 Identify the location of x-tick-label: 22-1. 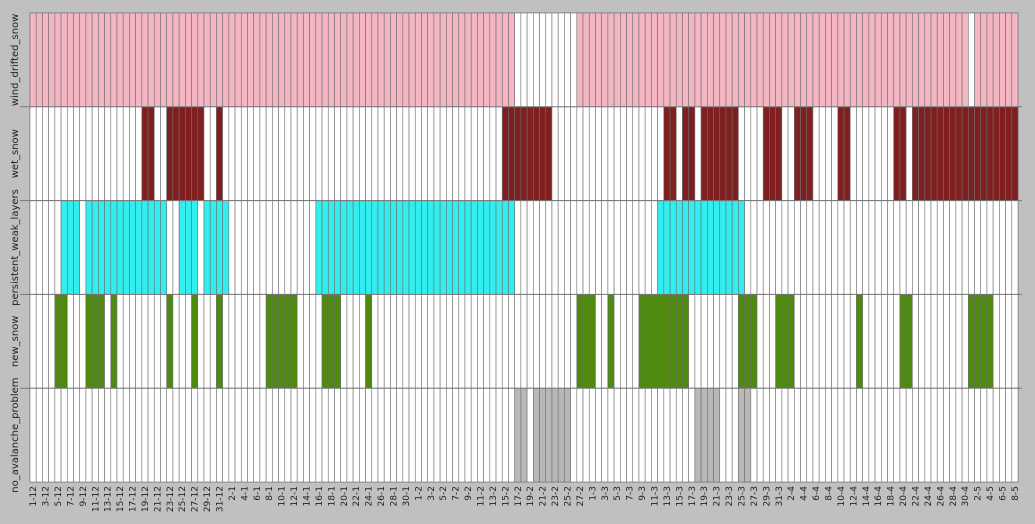
(357, 496).